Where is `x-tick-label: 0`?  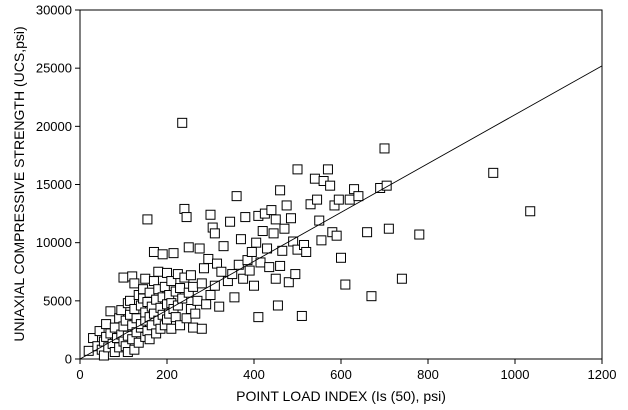
x-tick-label: 0 is located at coordinates (79, 374).